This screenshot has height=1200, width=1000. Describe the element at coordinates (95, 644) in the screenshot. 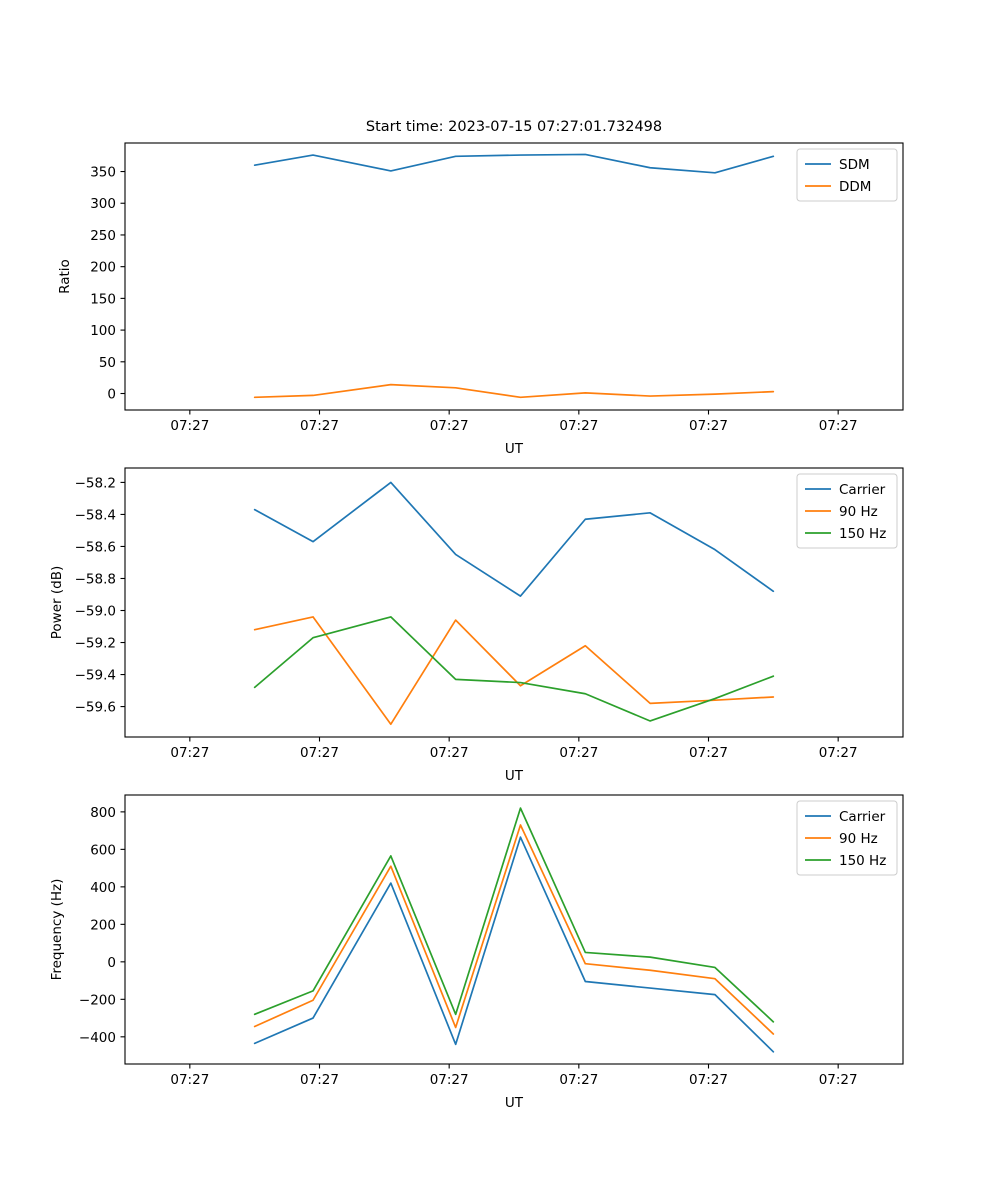

I see `y-tick-label: −59.2` at that location.